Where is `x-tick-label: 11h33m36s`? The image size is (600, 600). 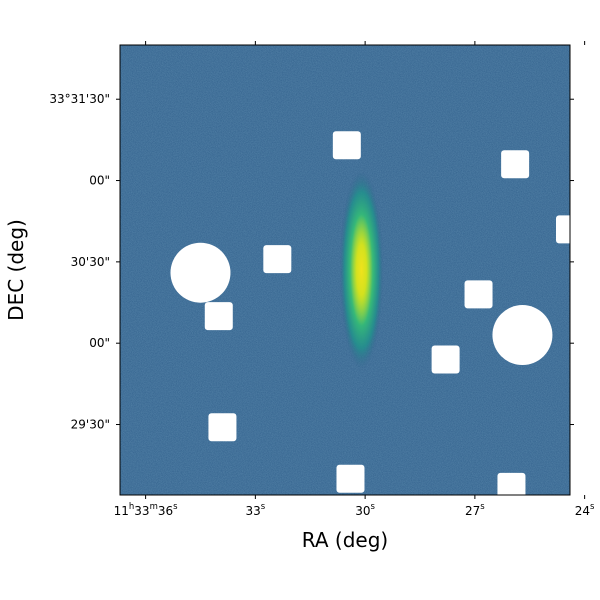 x-tick-label: 11h33m36s is located at coordinates (146, 510).